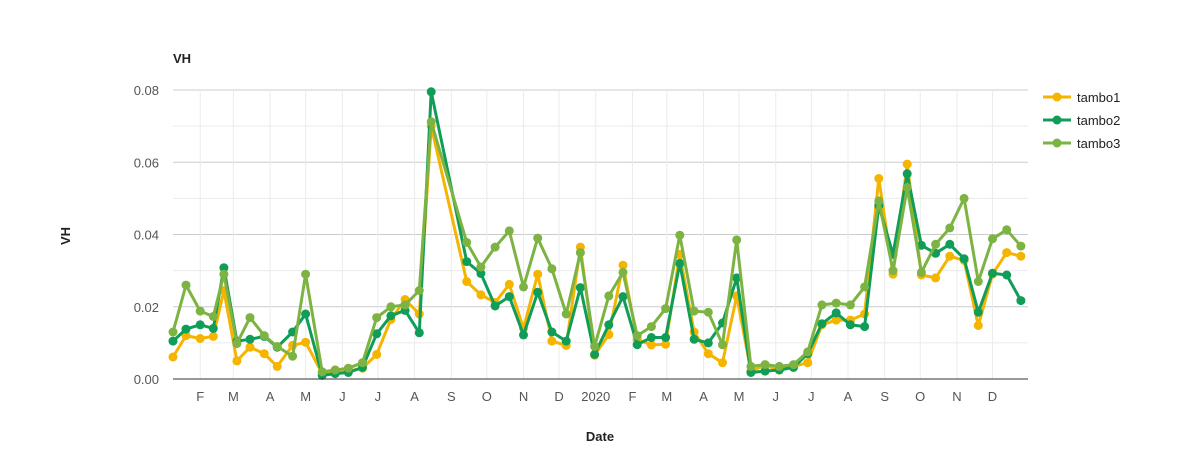  What do you see at coordinates (1081, 120) in the screenshot?
I see `legend: tambo1 tambo2 tambo3` at bounding box center [1081, 120].